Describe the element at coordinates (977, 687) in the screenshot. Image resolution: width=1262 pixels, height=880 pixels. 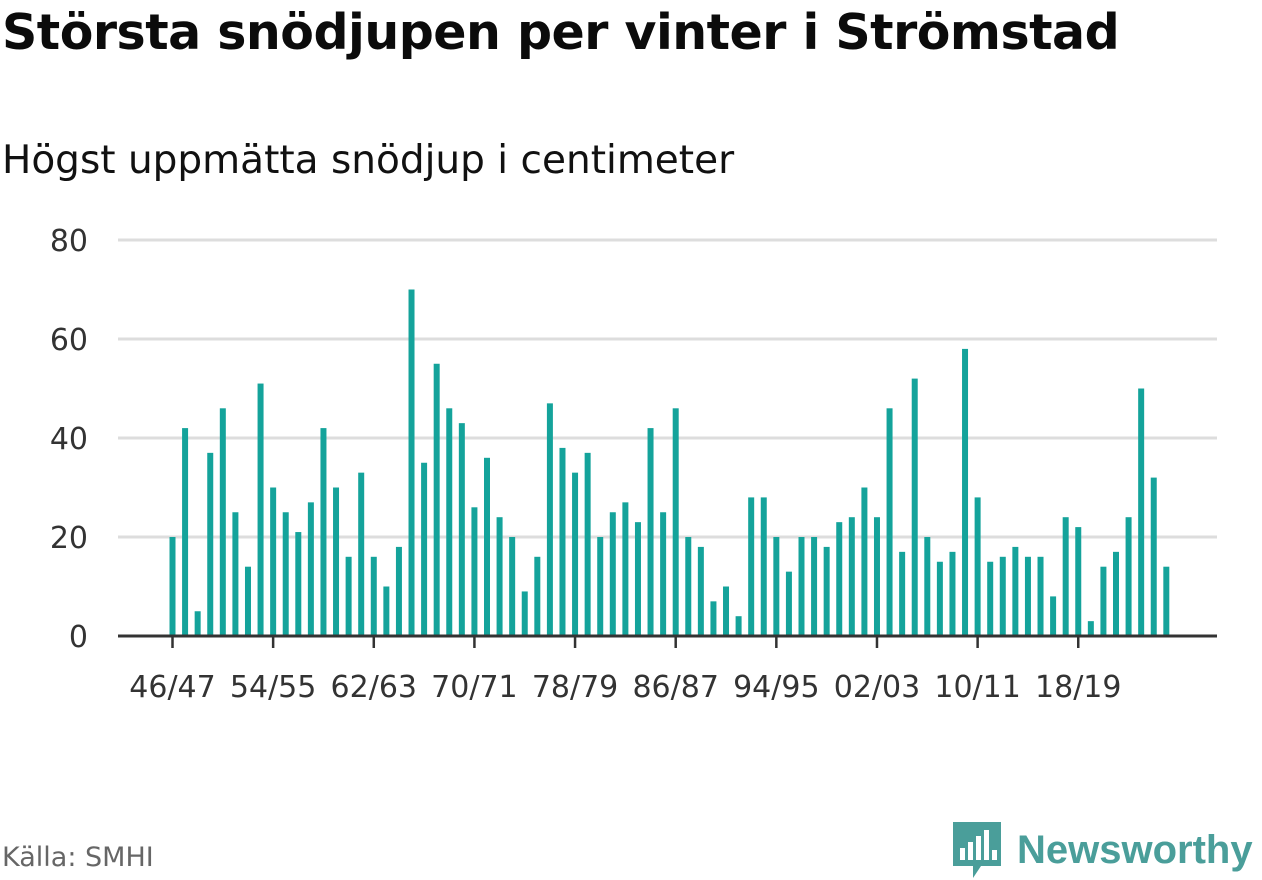
I see `x-tick-label: 10/11` at that location.